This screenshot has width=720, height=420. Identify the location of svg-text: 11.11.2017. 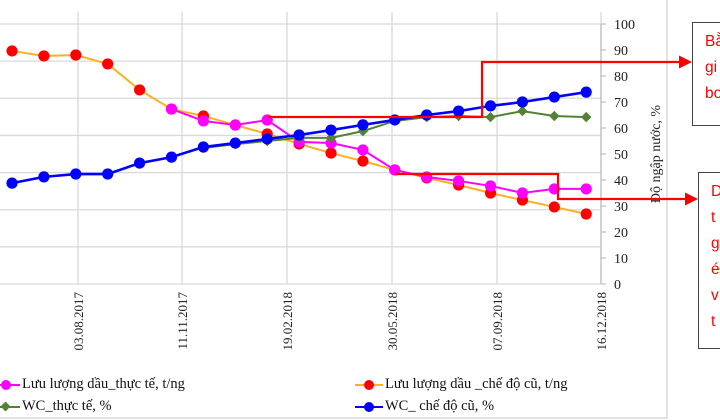
(182, 321).